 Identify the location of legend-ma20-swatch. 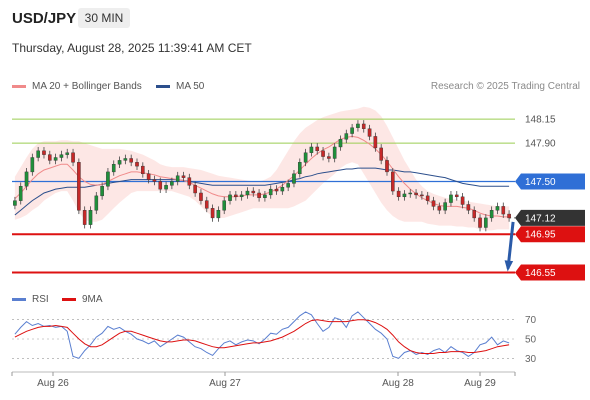
(19, 86).